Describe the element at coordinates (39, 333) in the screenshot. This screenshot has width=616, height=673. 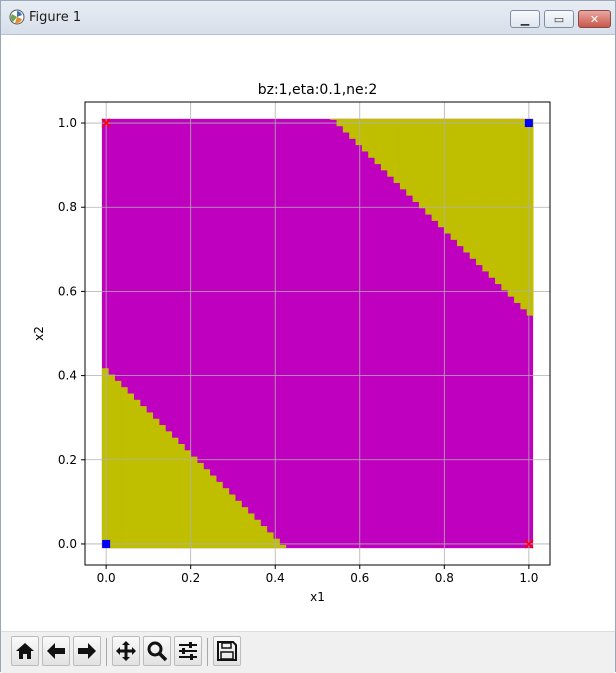
I see `y-axis-label: x2` at that location.